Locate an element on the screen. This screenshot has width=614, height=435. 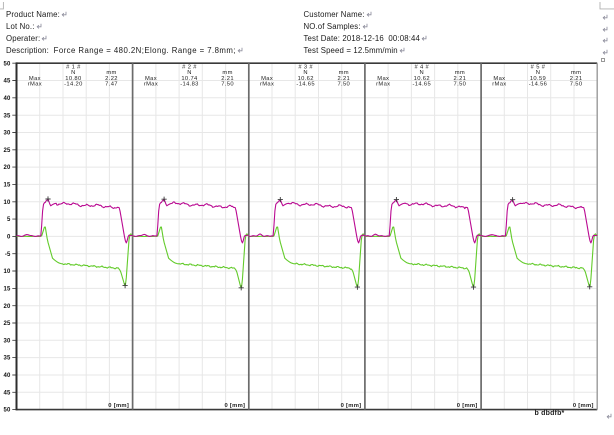
svg-text: -5 is located at coordinates (8, 255).